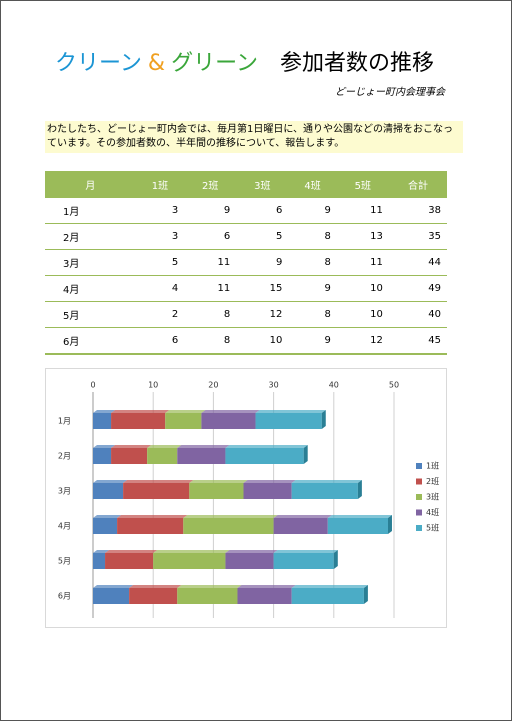 This screenshot has height=721, width=512. I want to click on table-cell: 45, so click(417, 341).